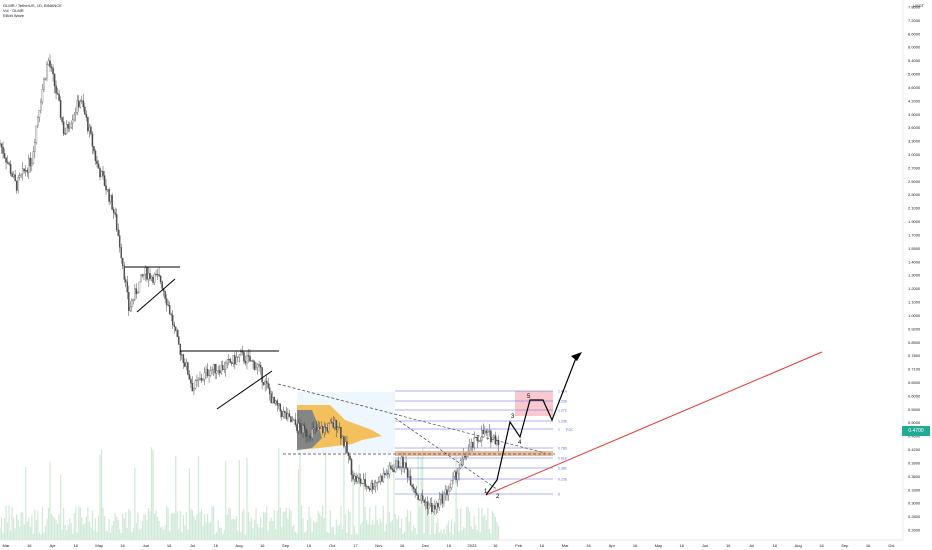 This screenshot has width=932, height=550. What do you see at coordinates (309, 430) in the screenshot?
I see `profile-histogram-gray` at bounding box center [309, 430].